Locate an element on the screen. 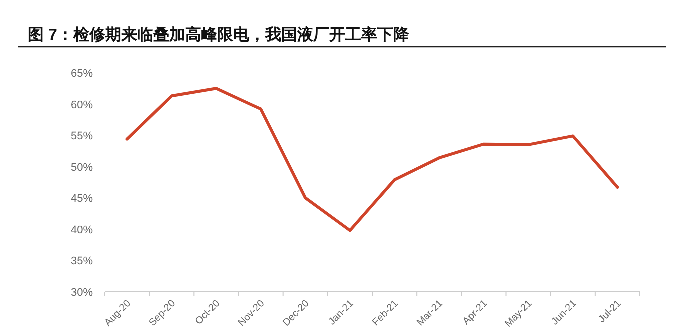 The width and height of the screenshot is (685, 334). y-tick-label: 35% is located at coordinates (82, 262).